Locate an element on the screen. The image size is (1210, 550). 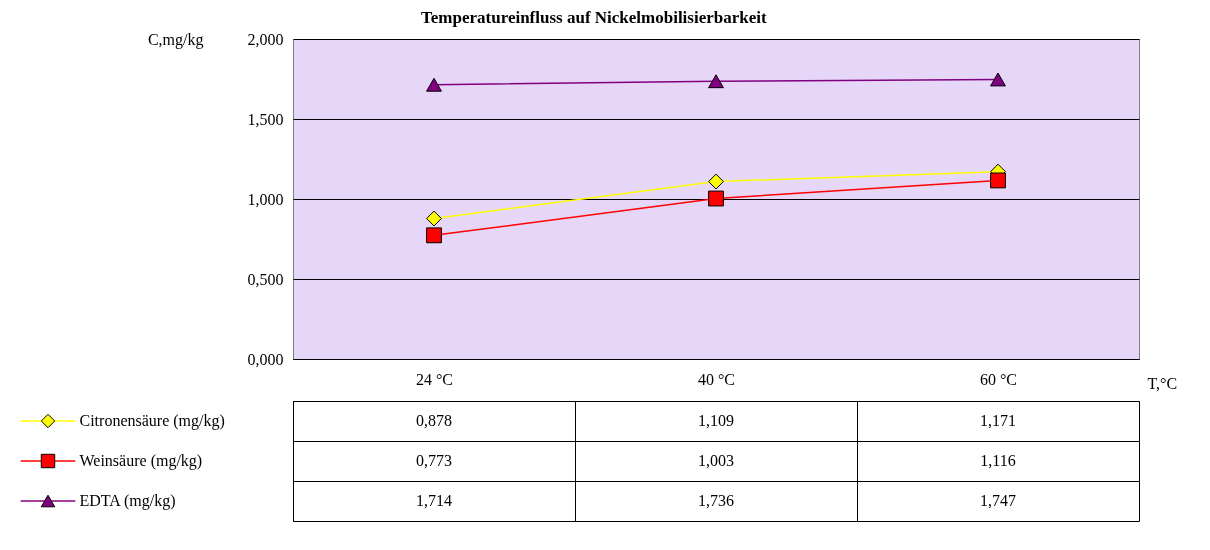
y-axis-title: C,mg/kg is located at coordinates (175, 39).